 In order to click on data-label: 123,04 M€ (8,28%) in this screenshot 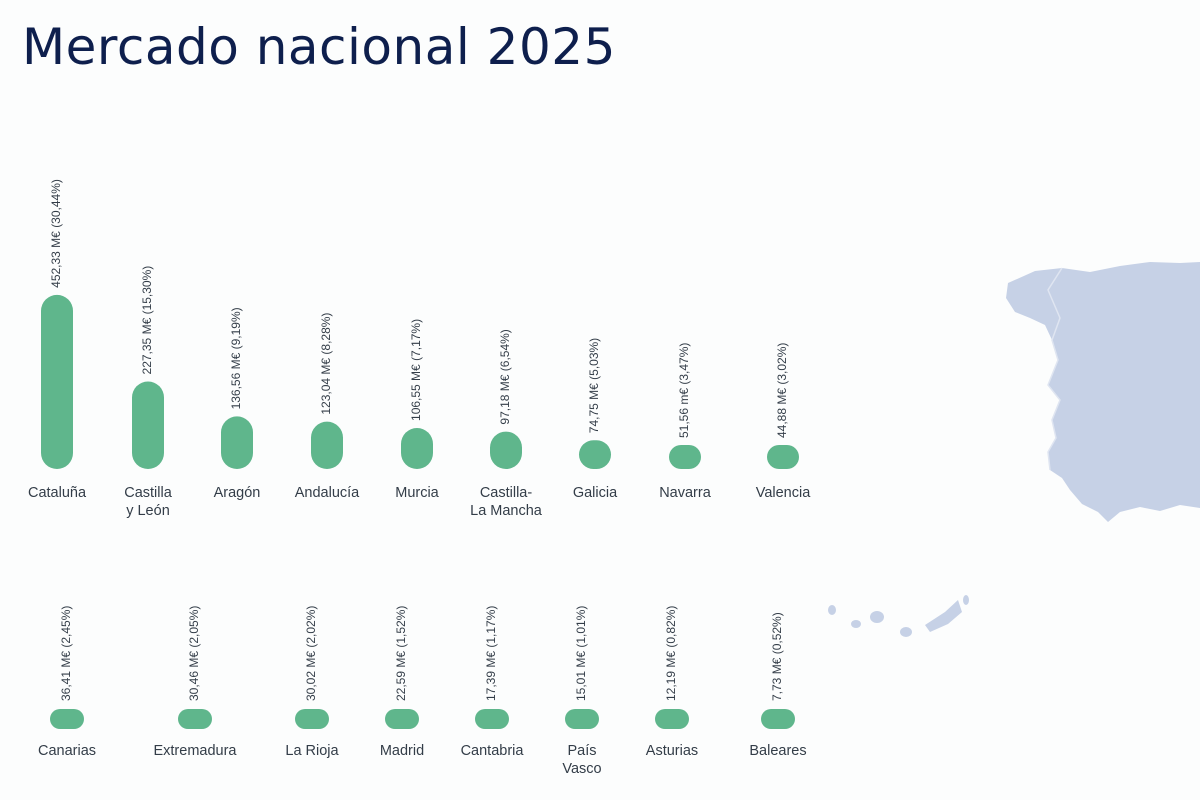, I will do `click(326, 364)`.